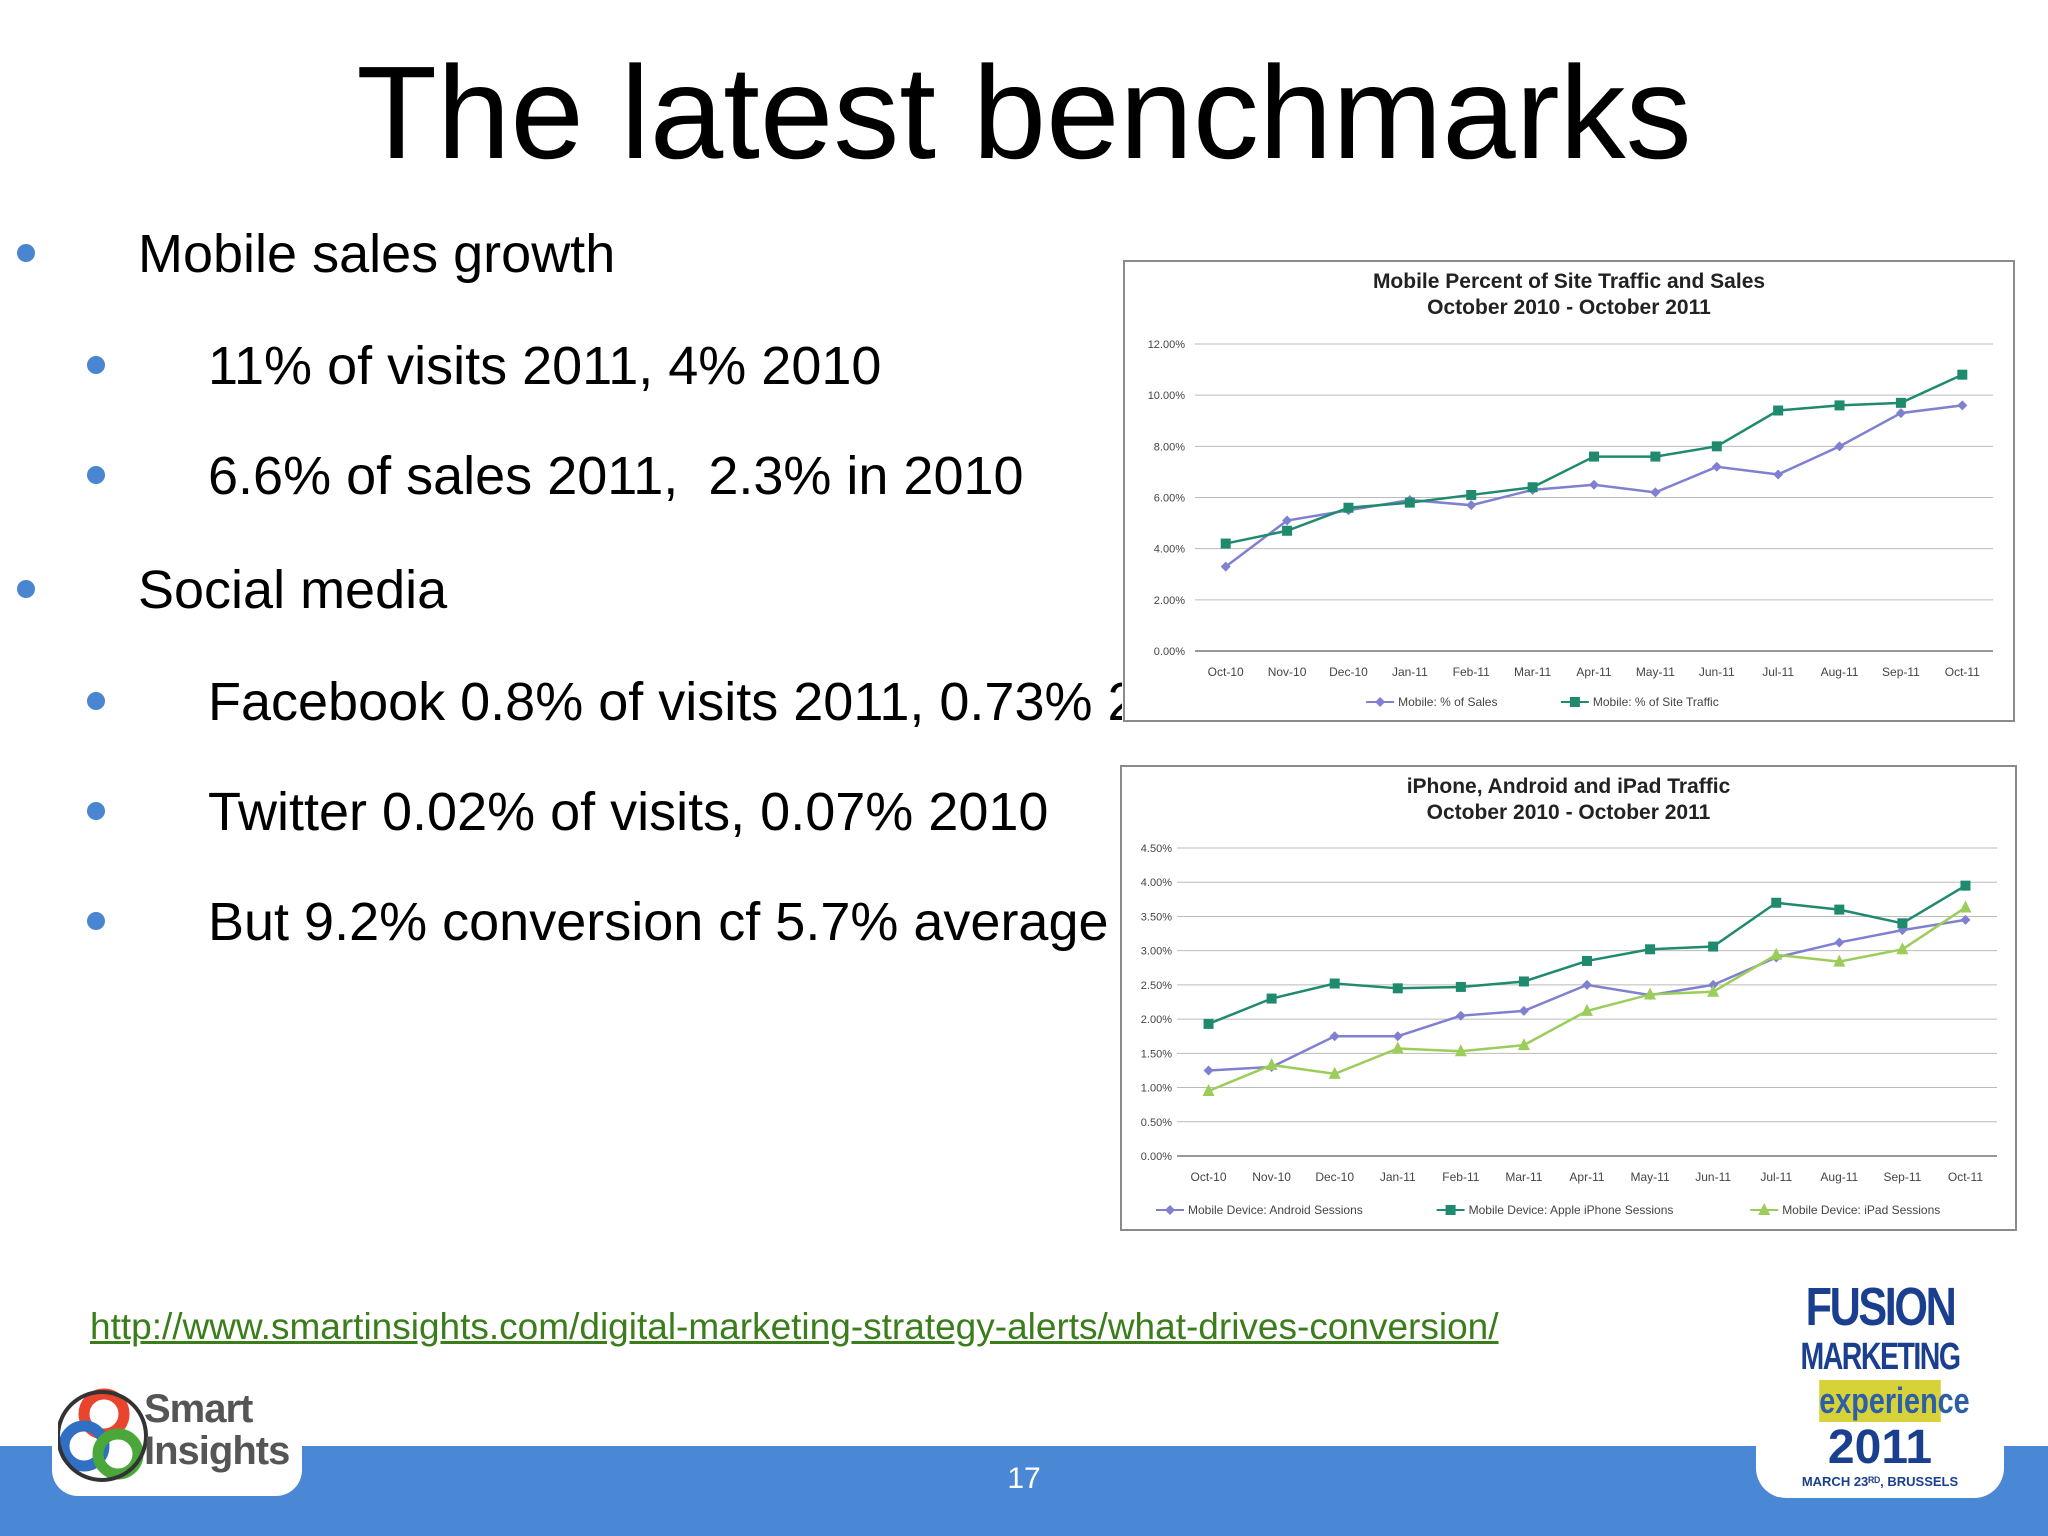  What do you see at coordinates (1839, 1177) in the screenshot?
I see `x-tick-label: Aug-11` at bounding box center [1839, 1177].